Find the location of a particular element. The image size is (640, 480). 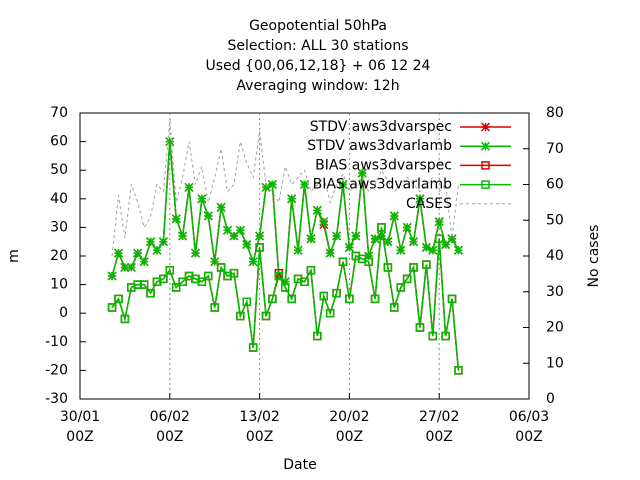

y-tick-label: 60 is located at coordinates (59, 142).